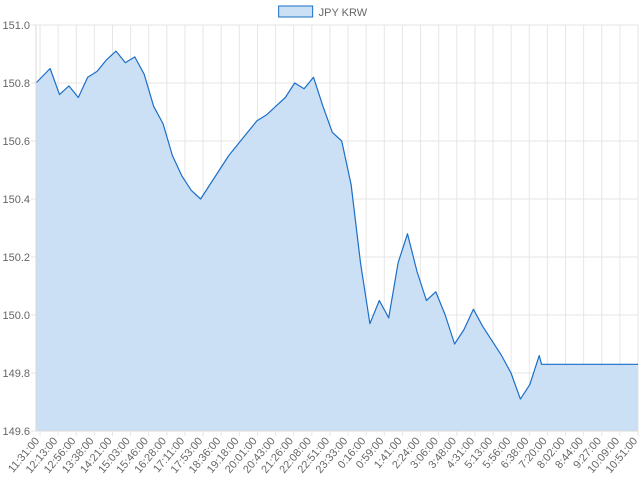 This screenshot has height=480, width=640. Describe the element at coordinates (16, 26) in the screenshot. I see `y-tick-label: 151.0` at that location.